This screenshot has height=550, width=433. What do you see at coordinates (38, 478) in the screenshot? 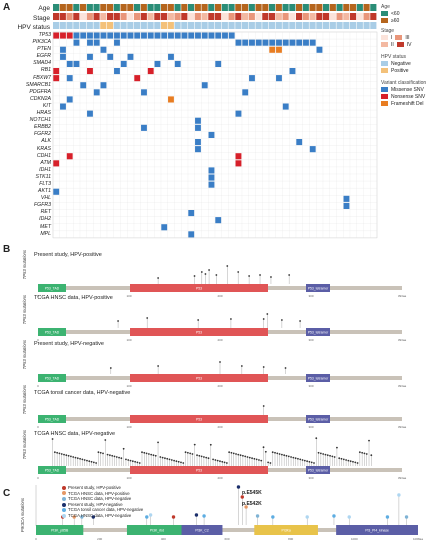
I see `axis-tick-4-0: 0` at bounding box center [38, 478].